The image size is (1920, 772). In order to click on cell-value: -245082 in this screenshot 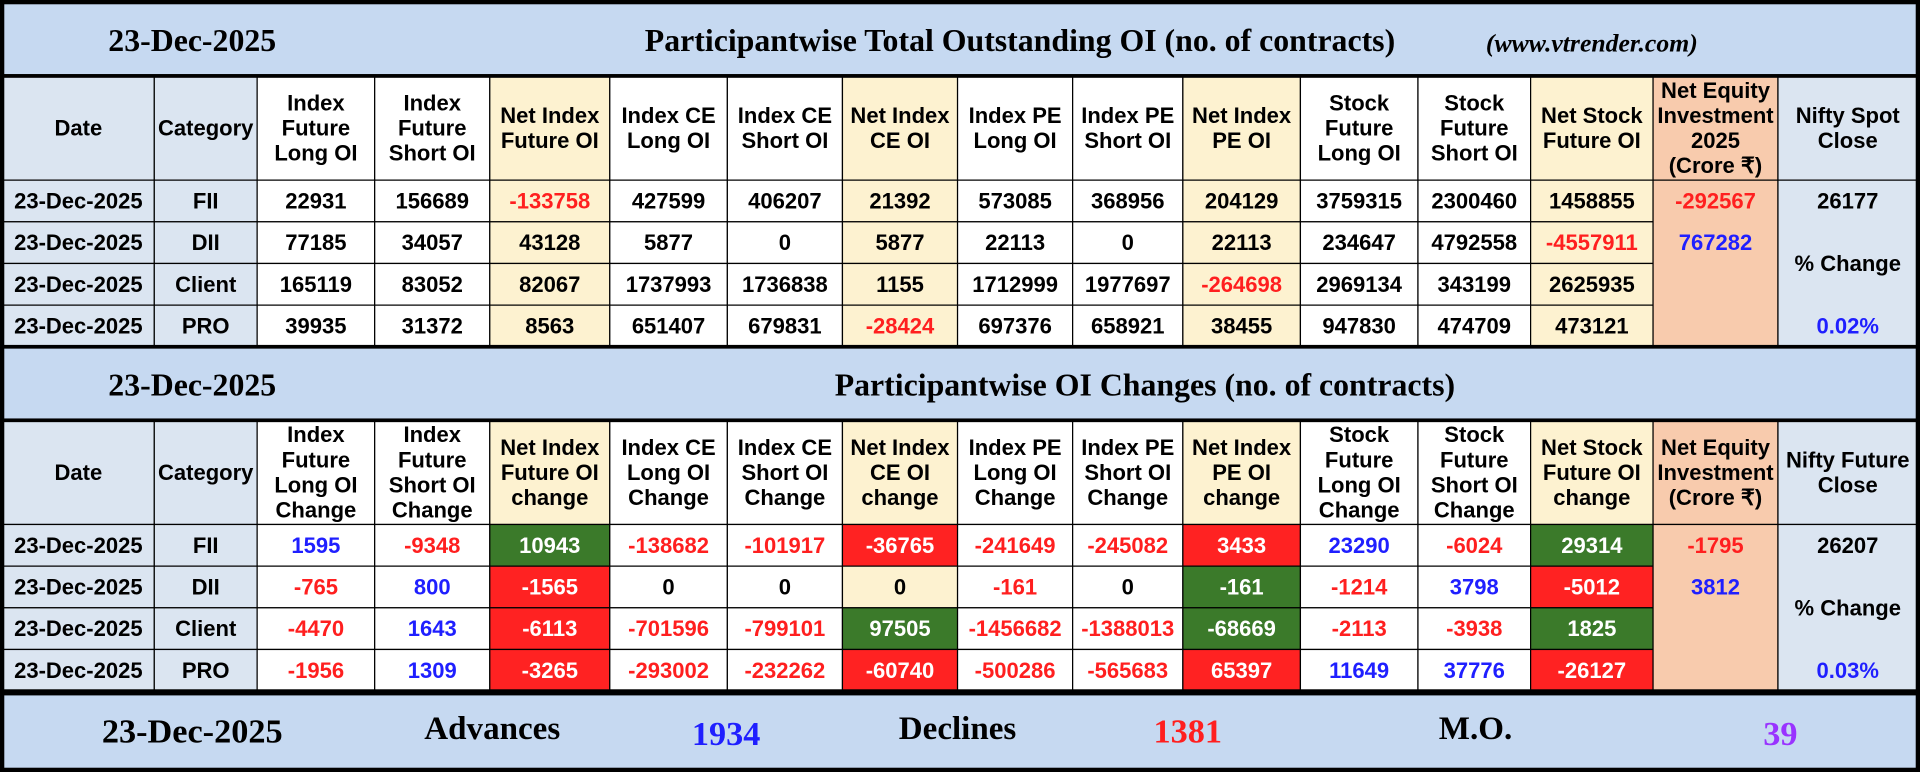, I will do `click(1127, 545)`.